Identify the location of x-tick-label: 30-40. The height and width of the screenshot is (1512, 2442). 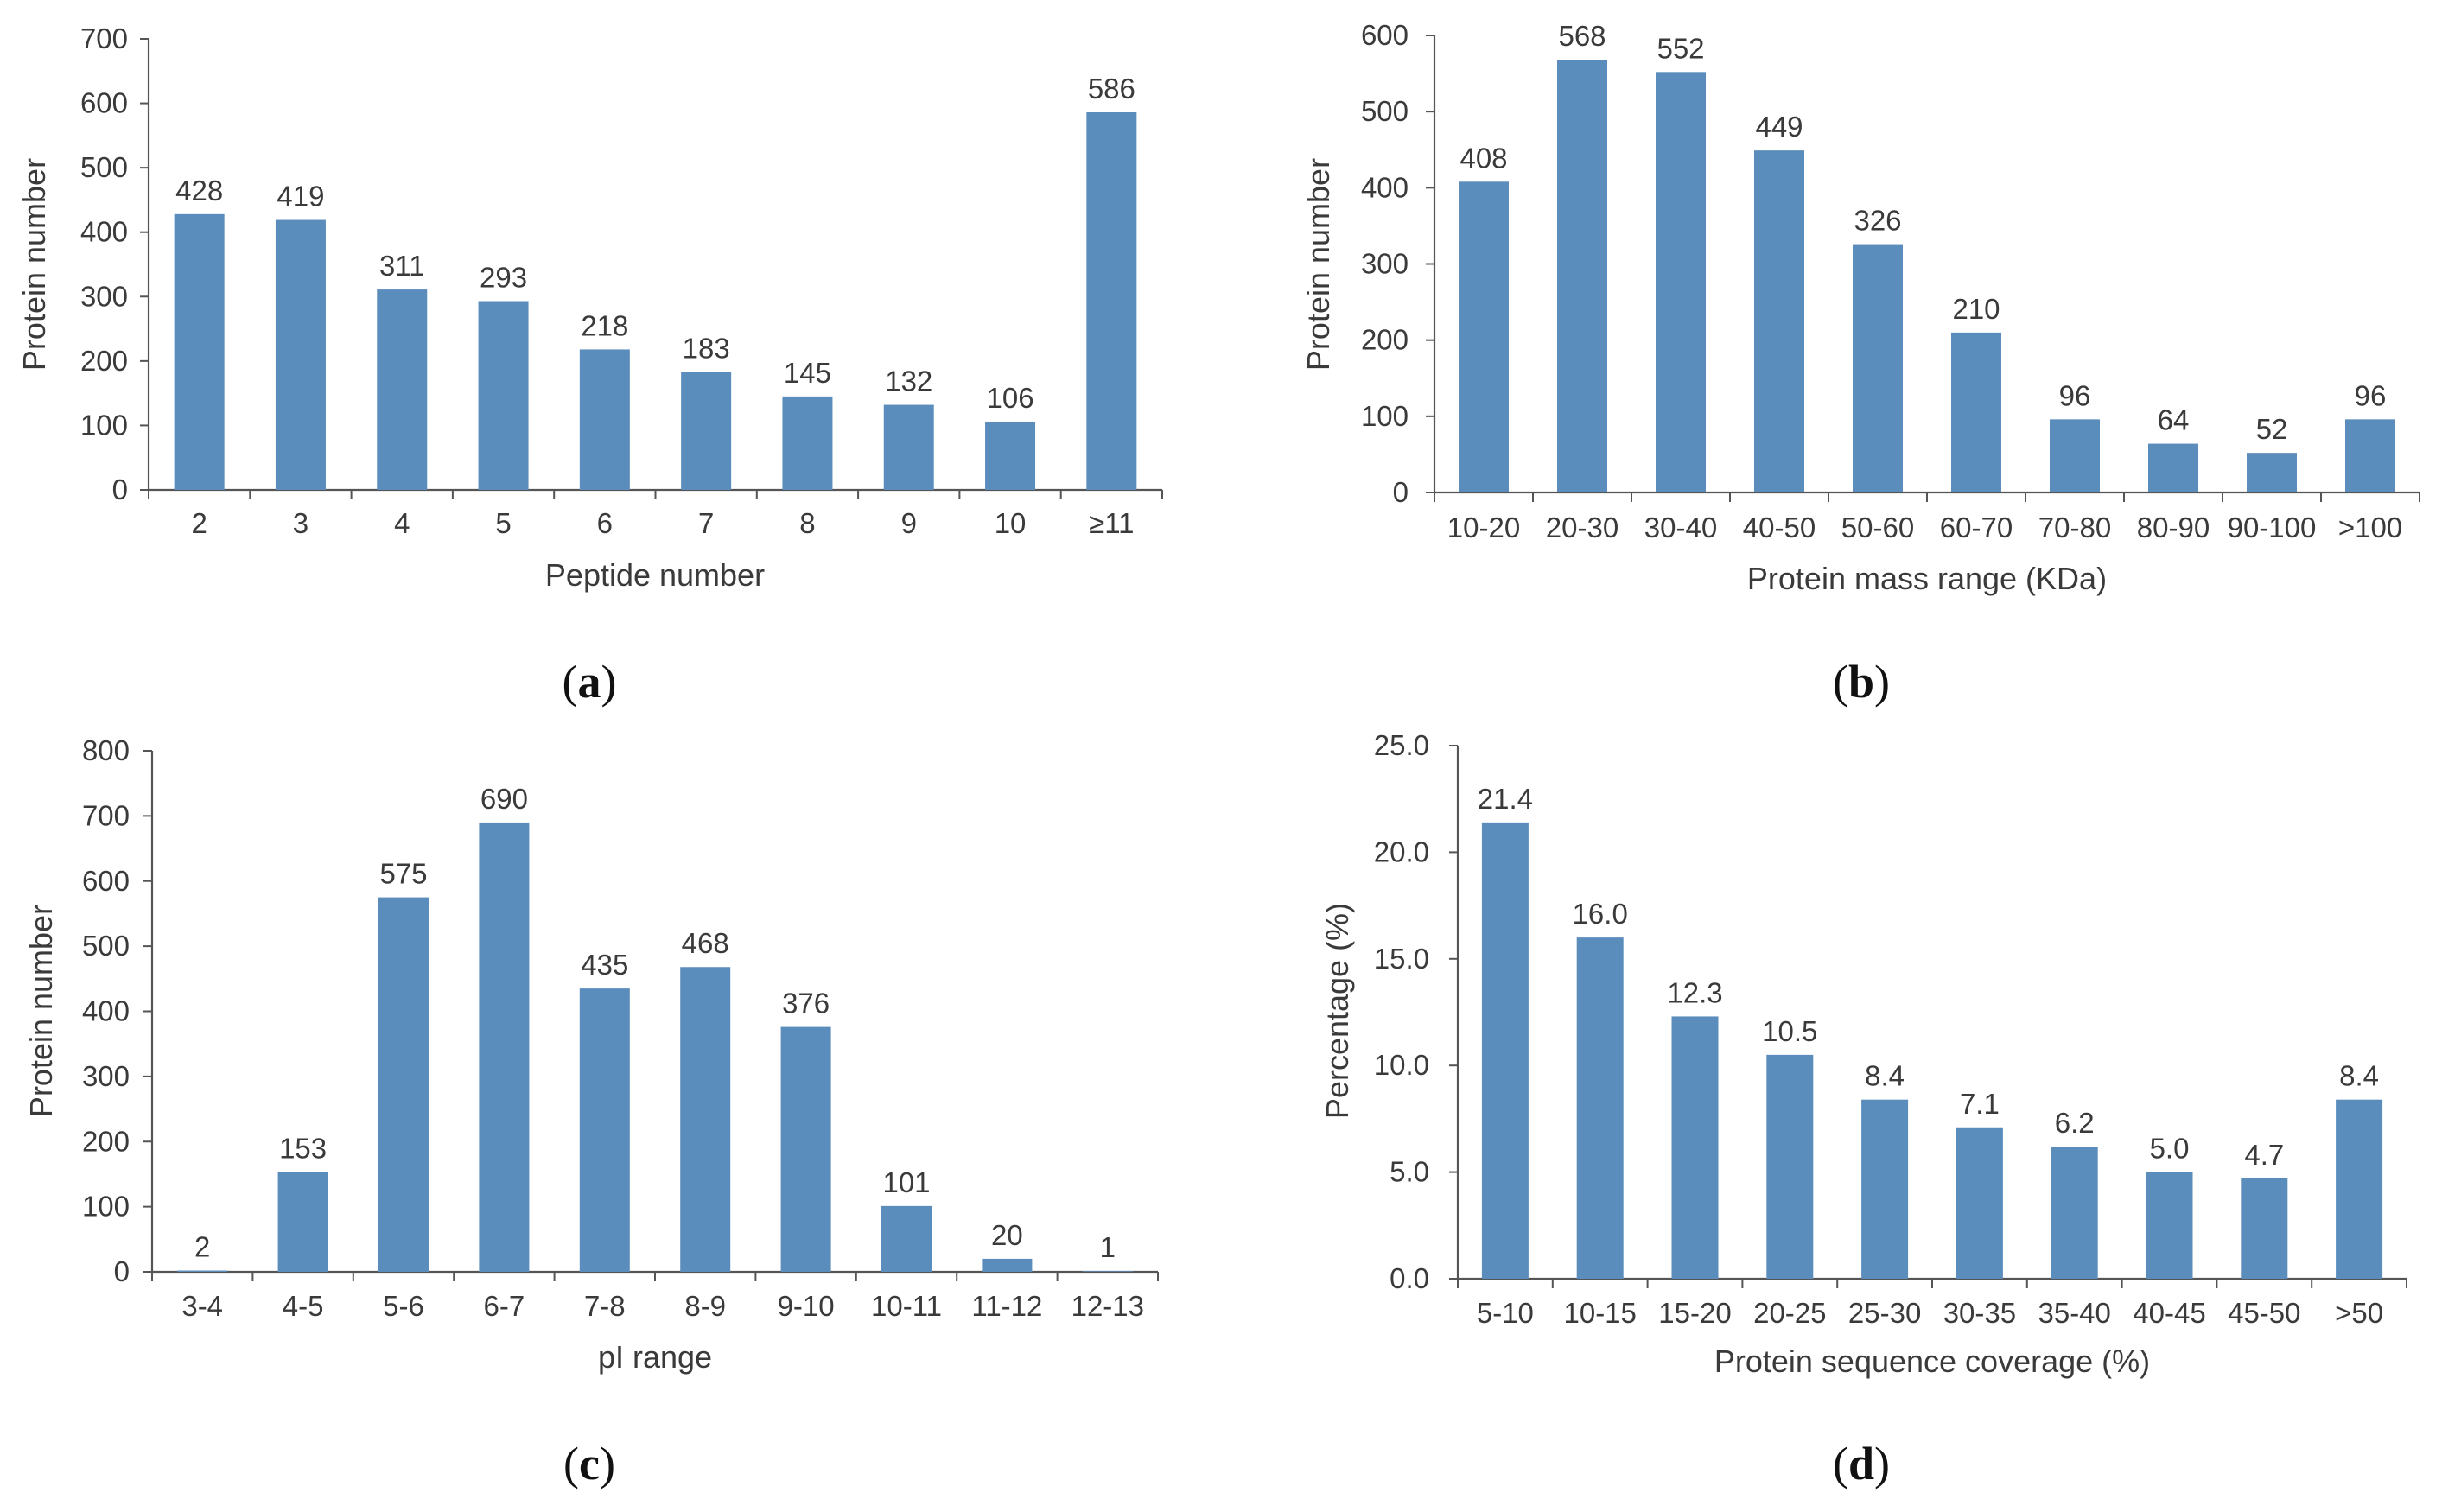
(1680, 527).